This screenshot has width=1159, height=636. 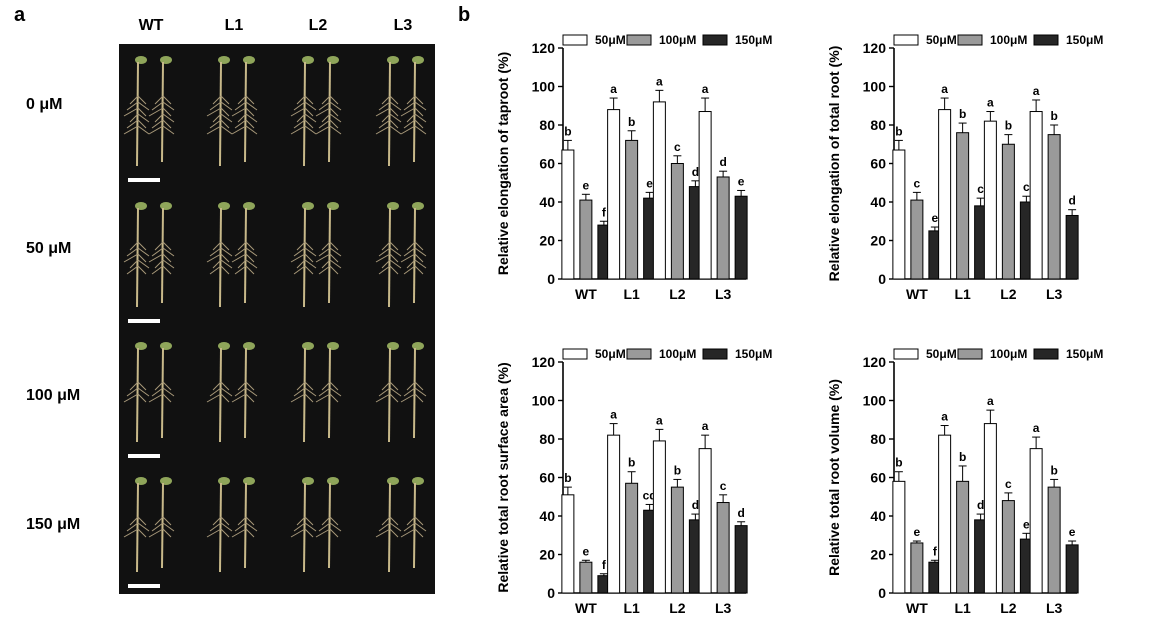 I want to click on x-tick-label: L2, so click(x=1008, y=294).